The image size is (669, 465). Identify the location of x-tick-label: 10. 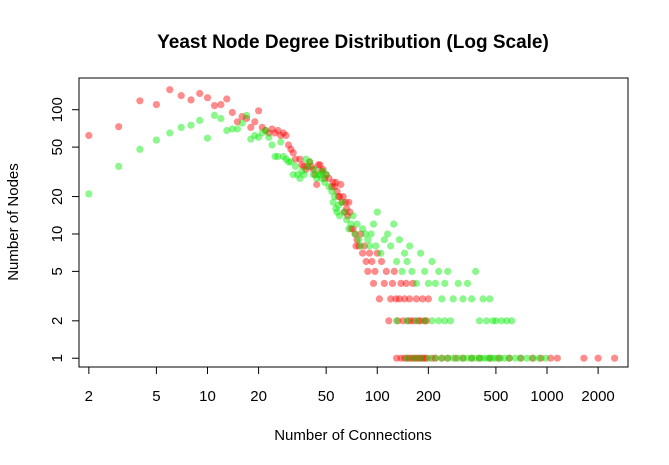
(207, 396).